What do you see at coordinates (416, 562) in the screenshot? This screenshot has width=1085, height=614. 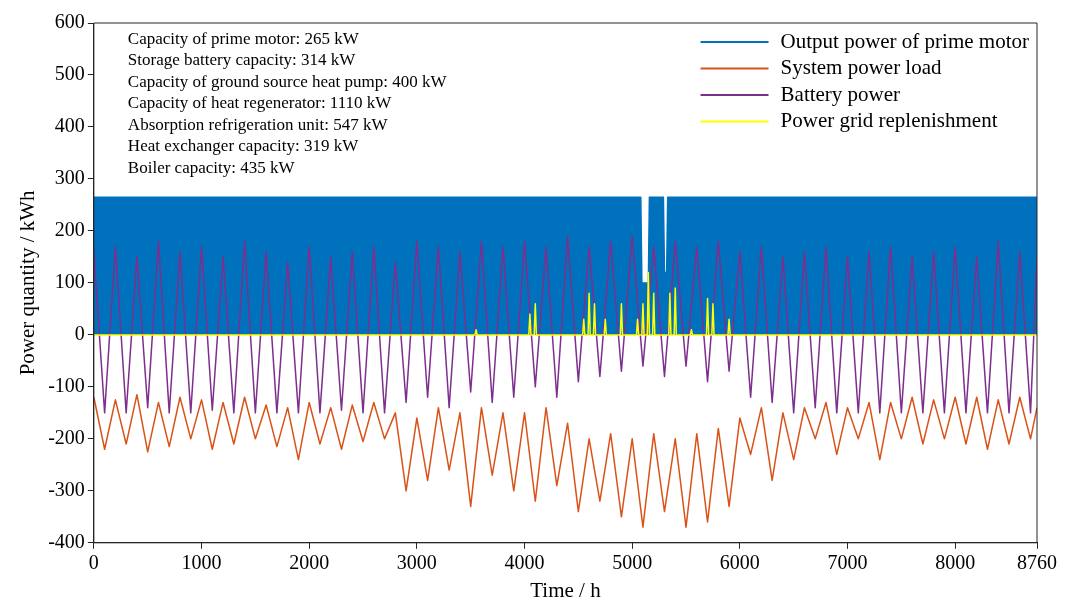 I see `x-tick-label: 3000` at bounding box center [416, 562].